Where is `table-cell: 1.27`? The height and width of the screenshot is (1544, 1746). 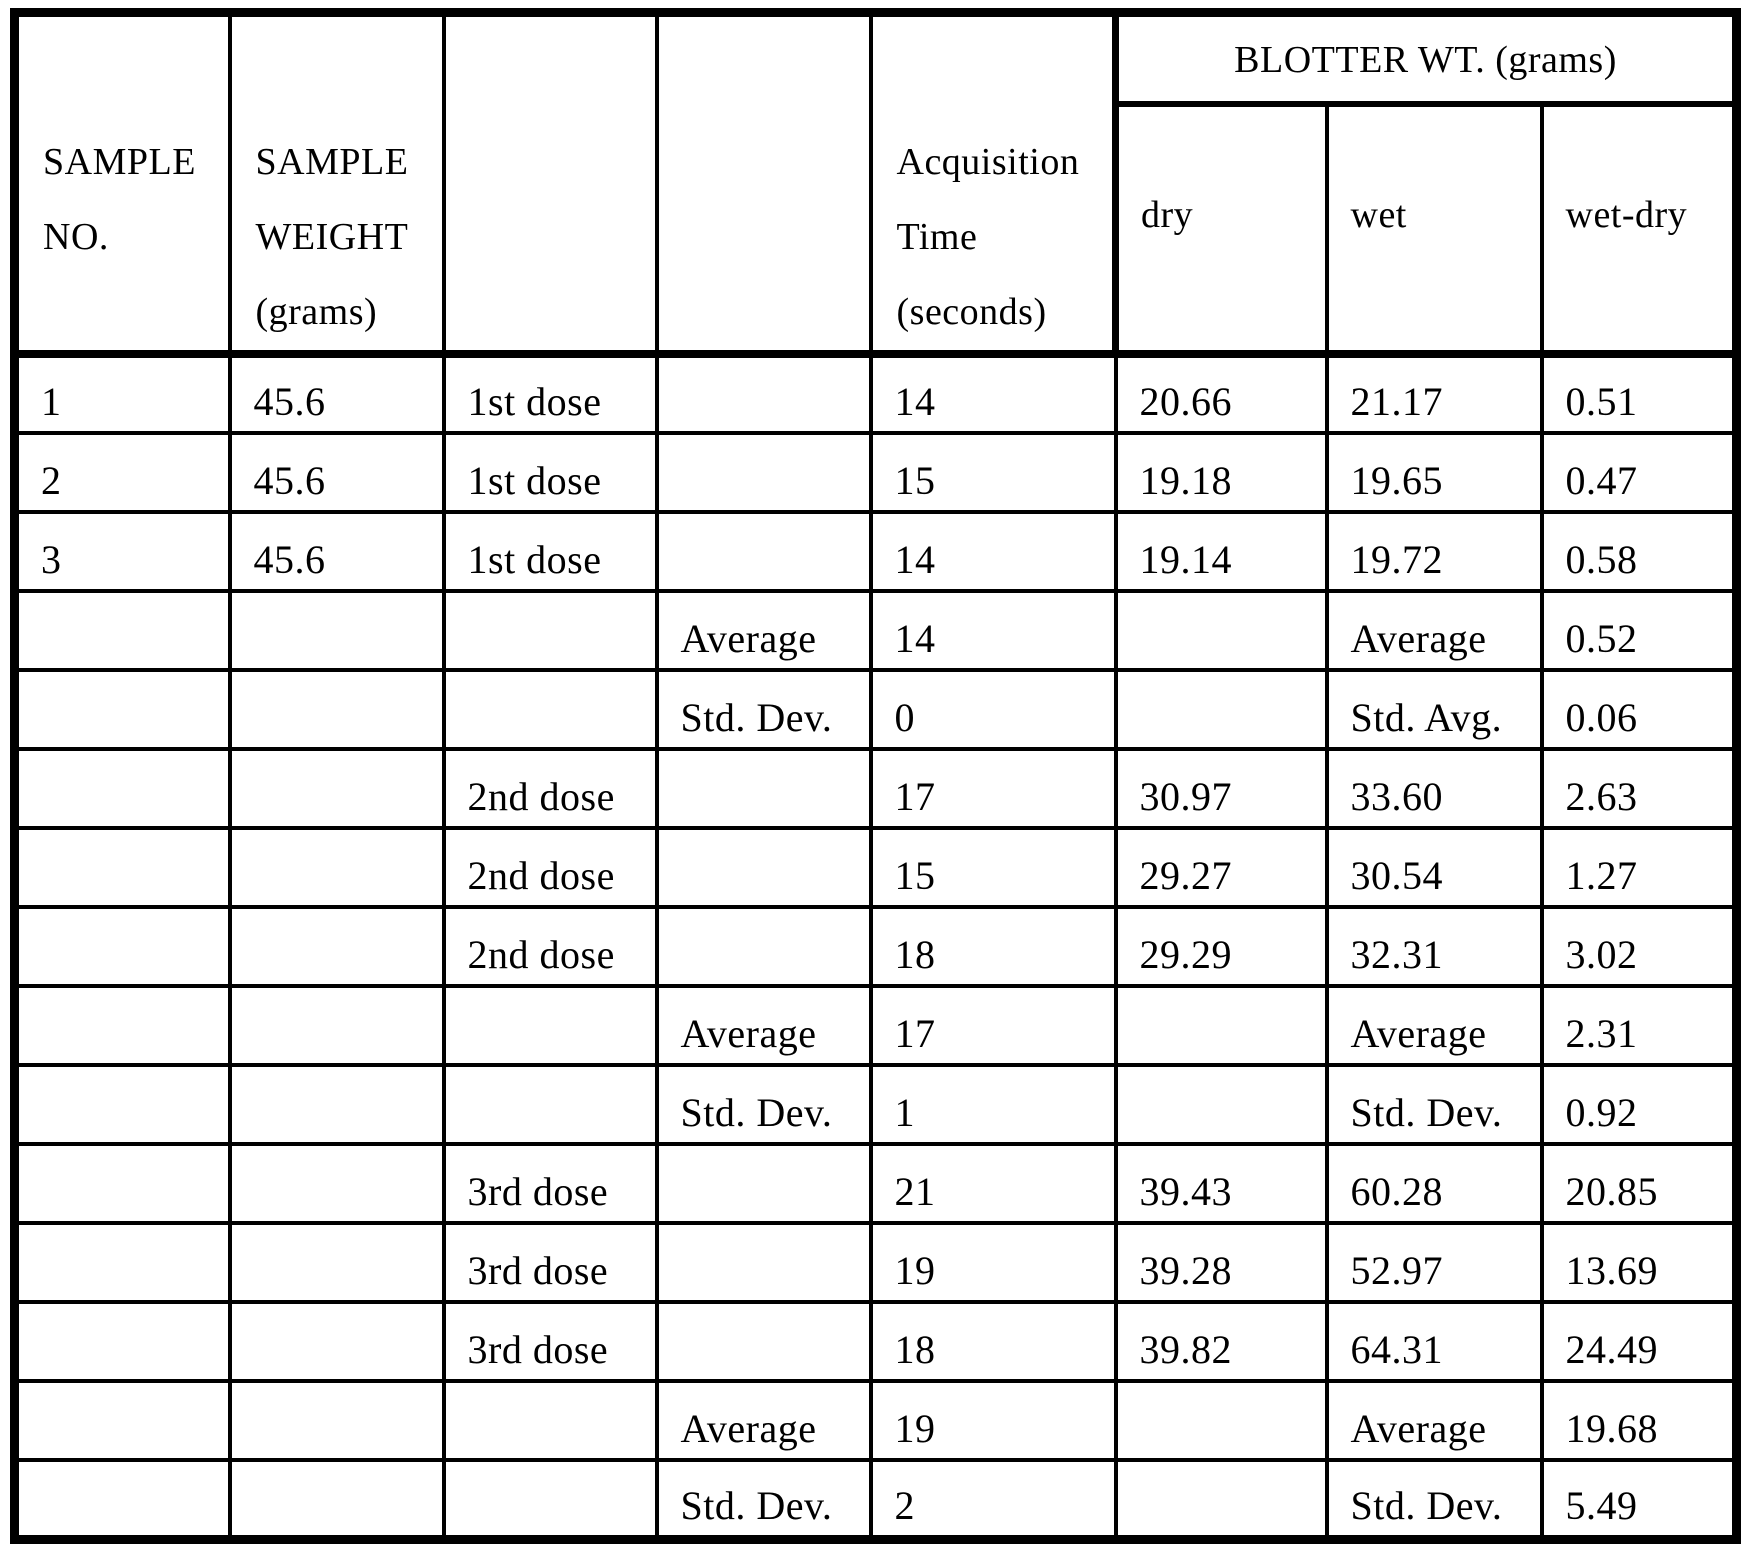 table-cell: 1.27 is located at coordinates (1639, 867).